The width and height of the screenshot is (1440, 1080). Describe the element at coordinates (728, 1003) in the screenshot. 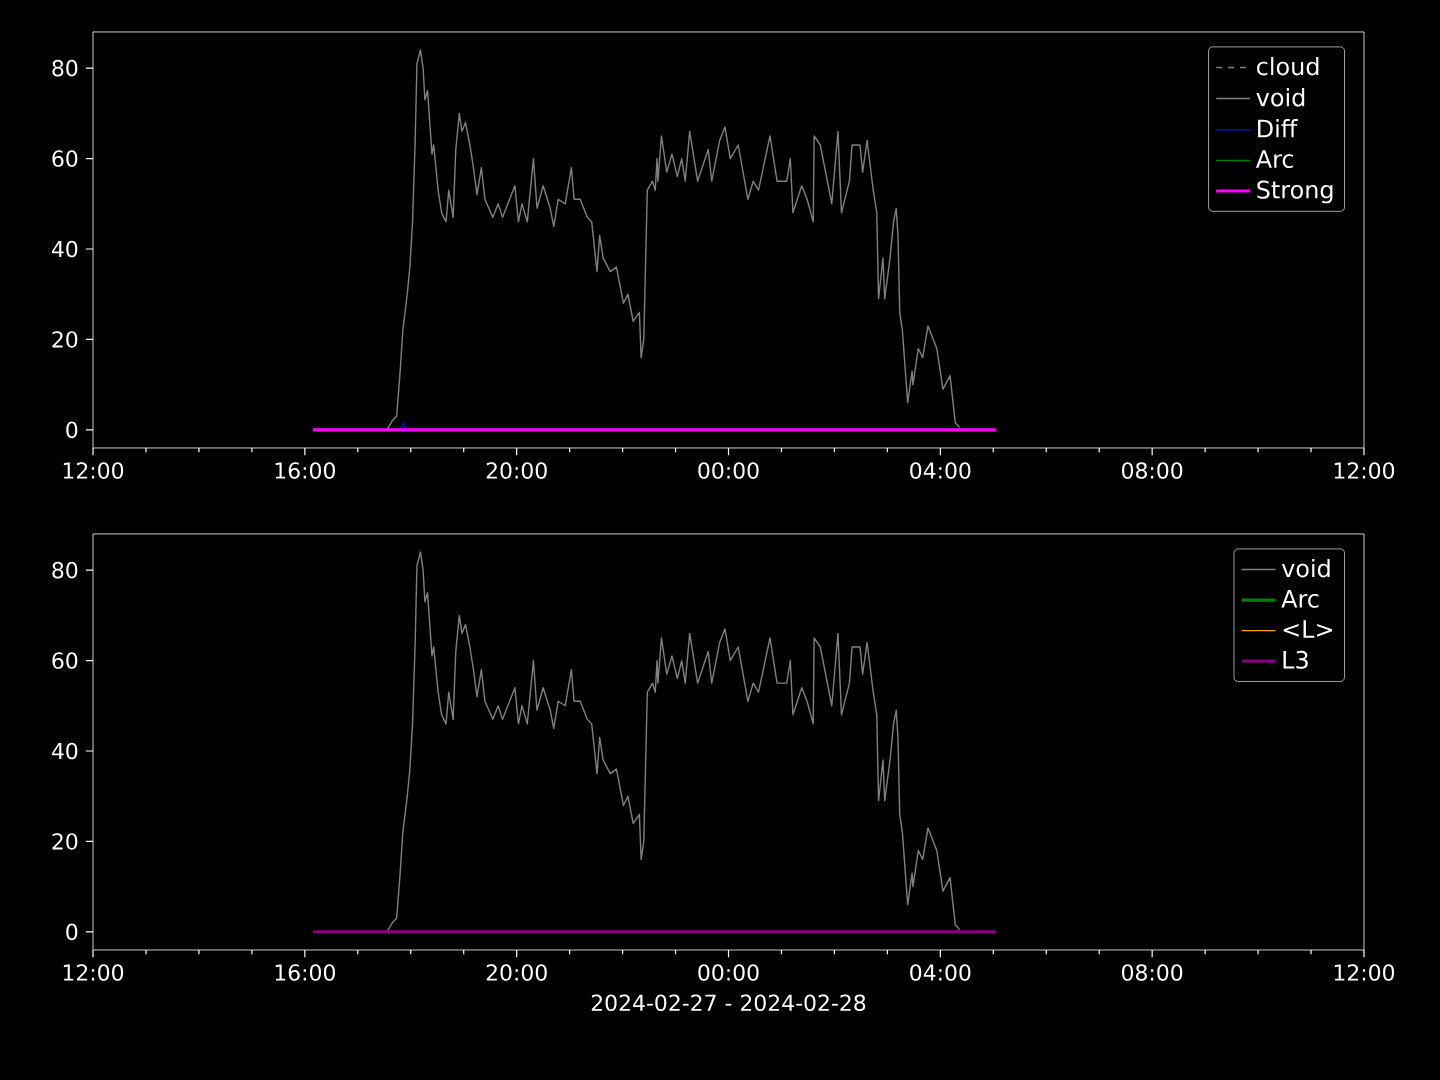

I see `x-axis-title: 2024-02-27 - 2024-02-28` at that location.